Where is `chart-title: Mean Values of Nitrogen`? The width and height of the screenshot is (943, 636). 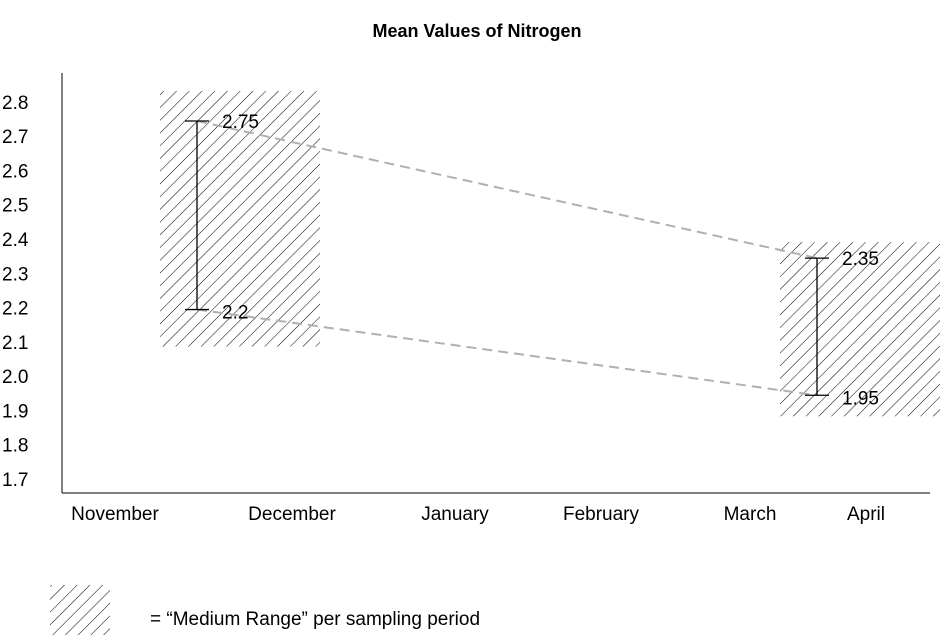 chart-title: Mean Values of Nitrogen is located at coordinates (476, 31).